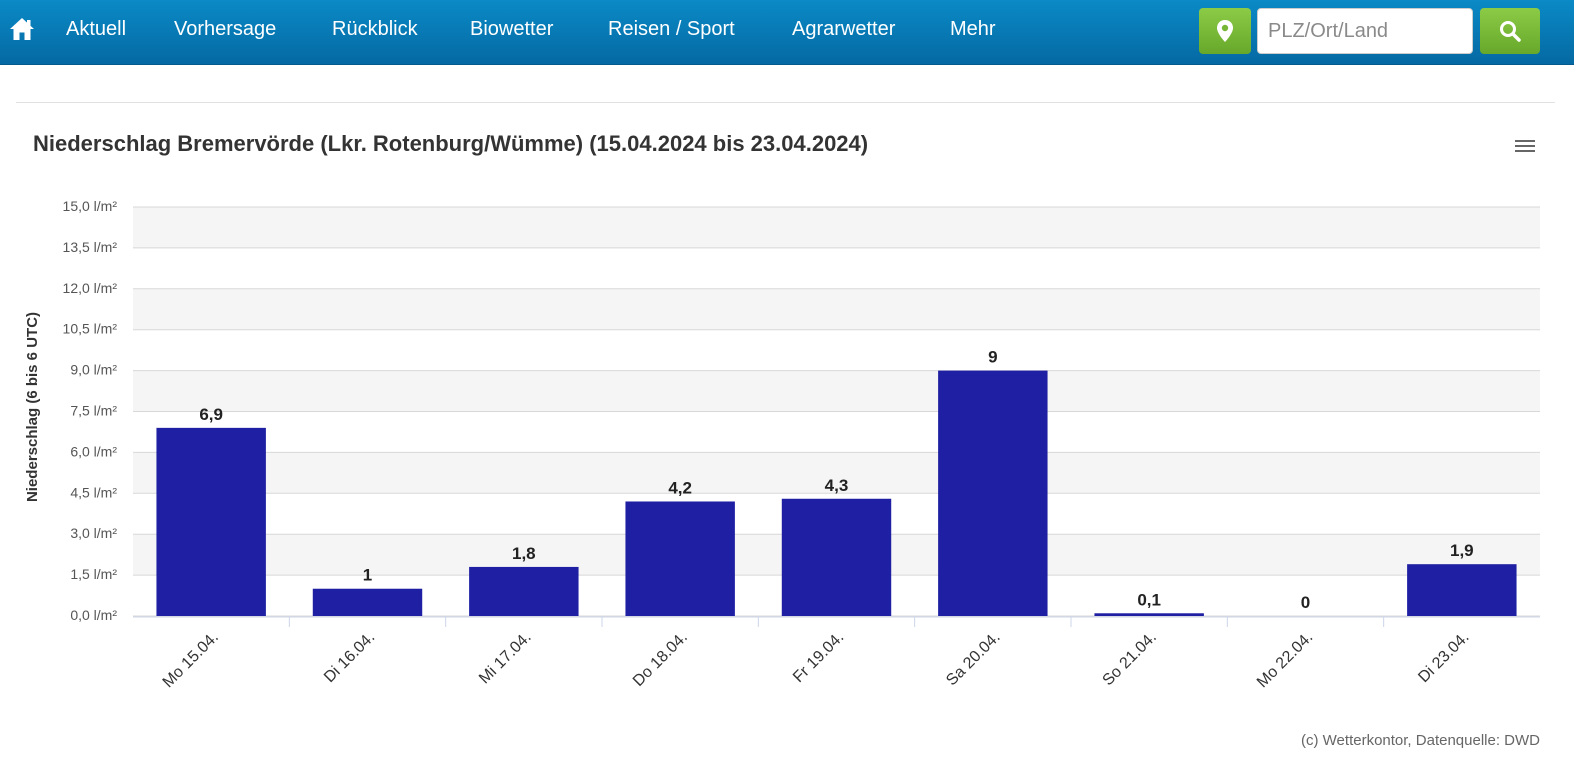  Describe the element at coordinates (680, 487) in the screenshot. I see `data-label-4: 4,2` at that location.